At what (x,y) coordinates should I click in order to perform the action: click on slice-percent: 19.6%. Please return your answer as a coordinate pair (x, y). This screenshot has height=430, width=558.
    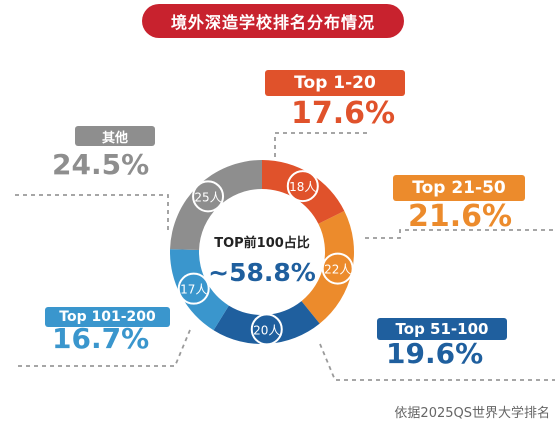
    Looking at the image, I should click on (435, 353).